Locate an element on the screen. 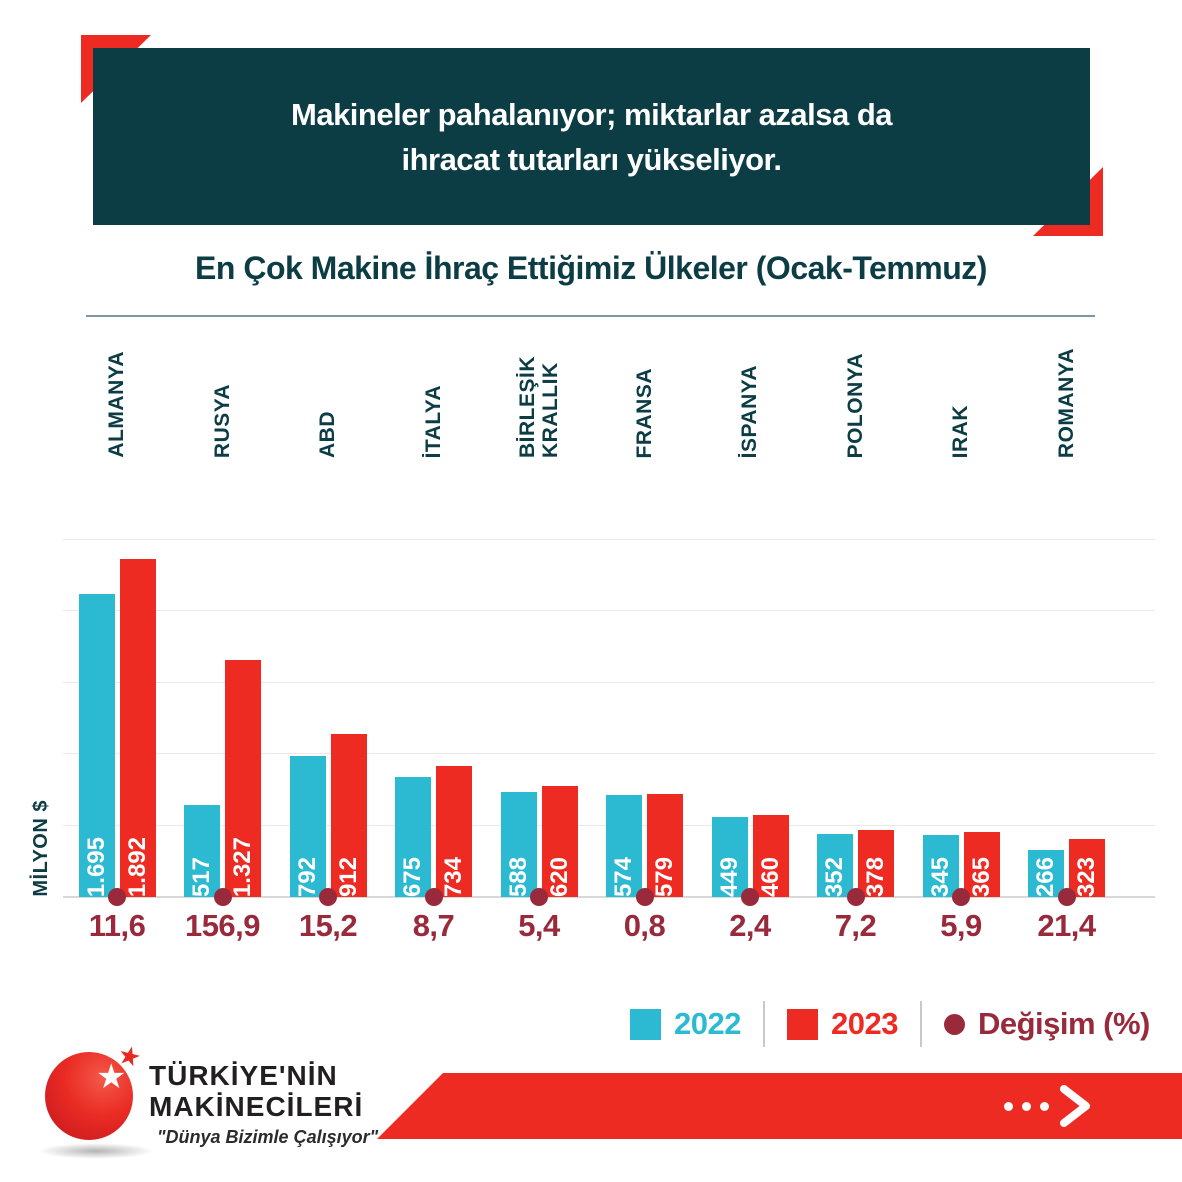 Image resolution: width=1182 pixels, height=1182 pixels. bar-value-label: 792 is located at coordinates (307, 876).